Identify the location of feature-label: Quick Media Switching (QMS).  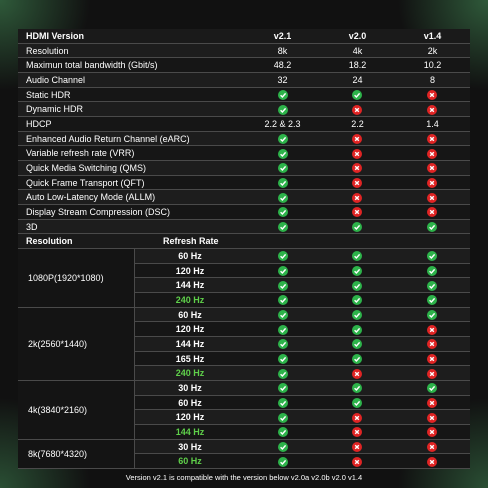
(86, 168).